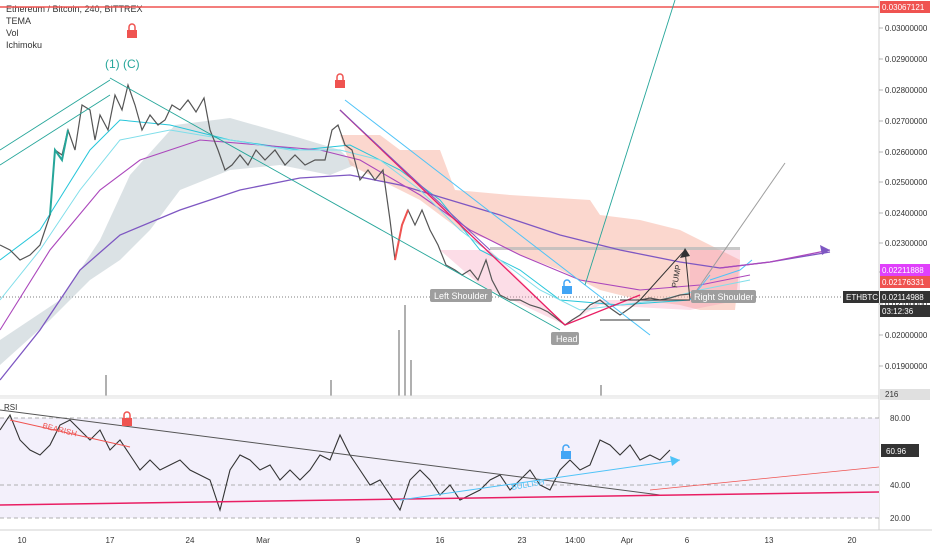 The height and width of the screenshot is (550, 932). Describe the element at coordinates (906, 152) in the screenshot. I see `price-tick: 0.02600000` at that location.